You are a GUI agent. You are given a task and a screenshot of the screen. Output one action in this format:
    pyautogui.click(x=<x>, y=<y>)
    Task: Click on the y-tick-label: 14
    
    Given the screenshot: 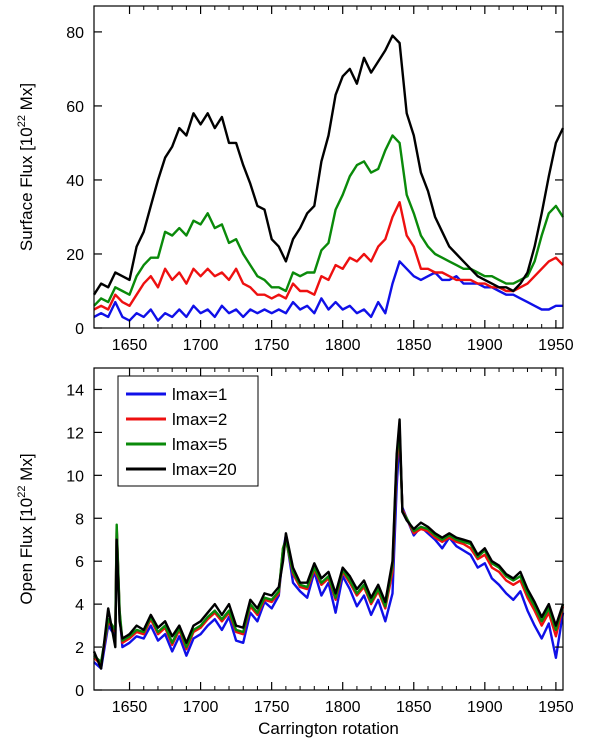 What is the action you would take?
    pyautogui.click(x=75, y=390)
    